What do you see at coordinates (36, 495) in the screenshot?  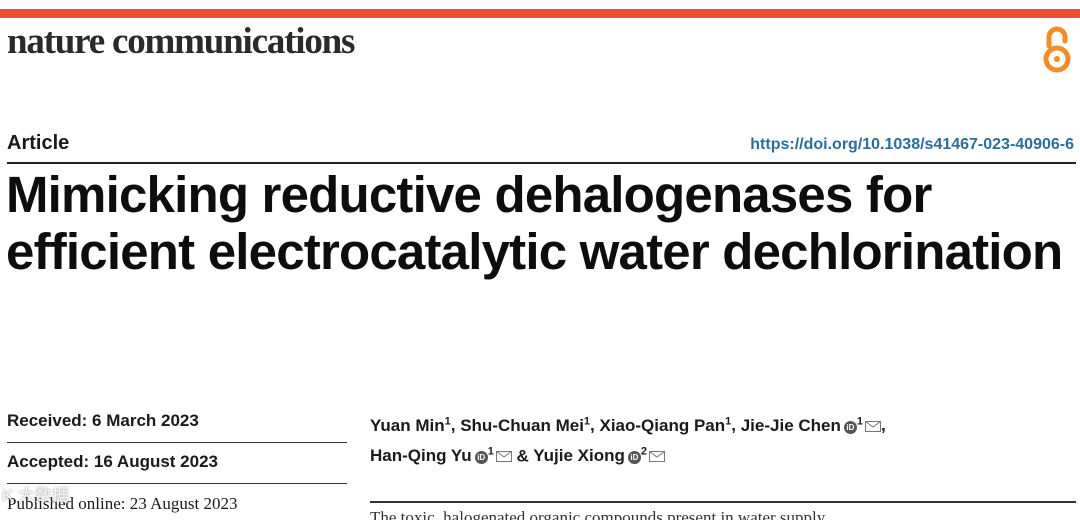 I see `watermark: K 大数据` at bounding box center [36, 495].